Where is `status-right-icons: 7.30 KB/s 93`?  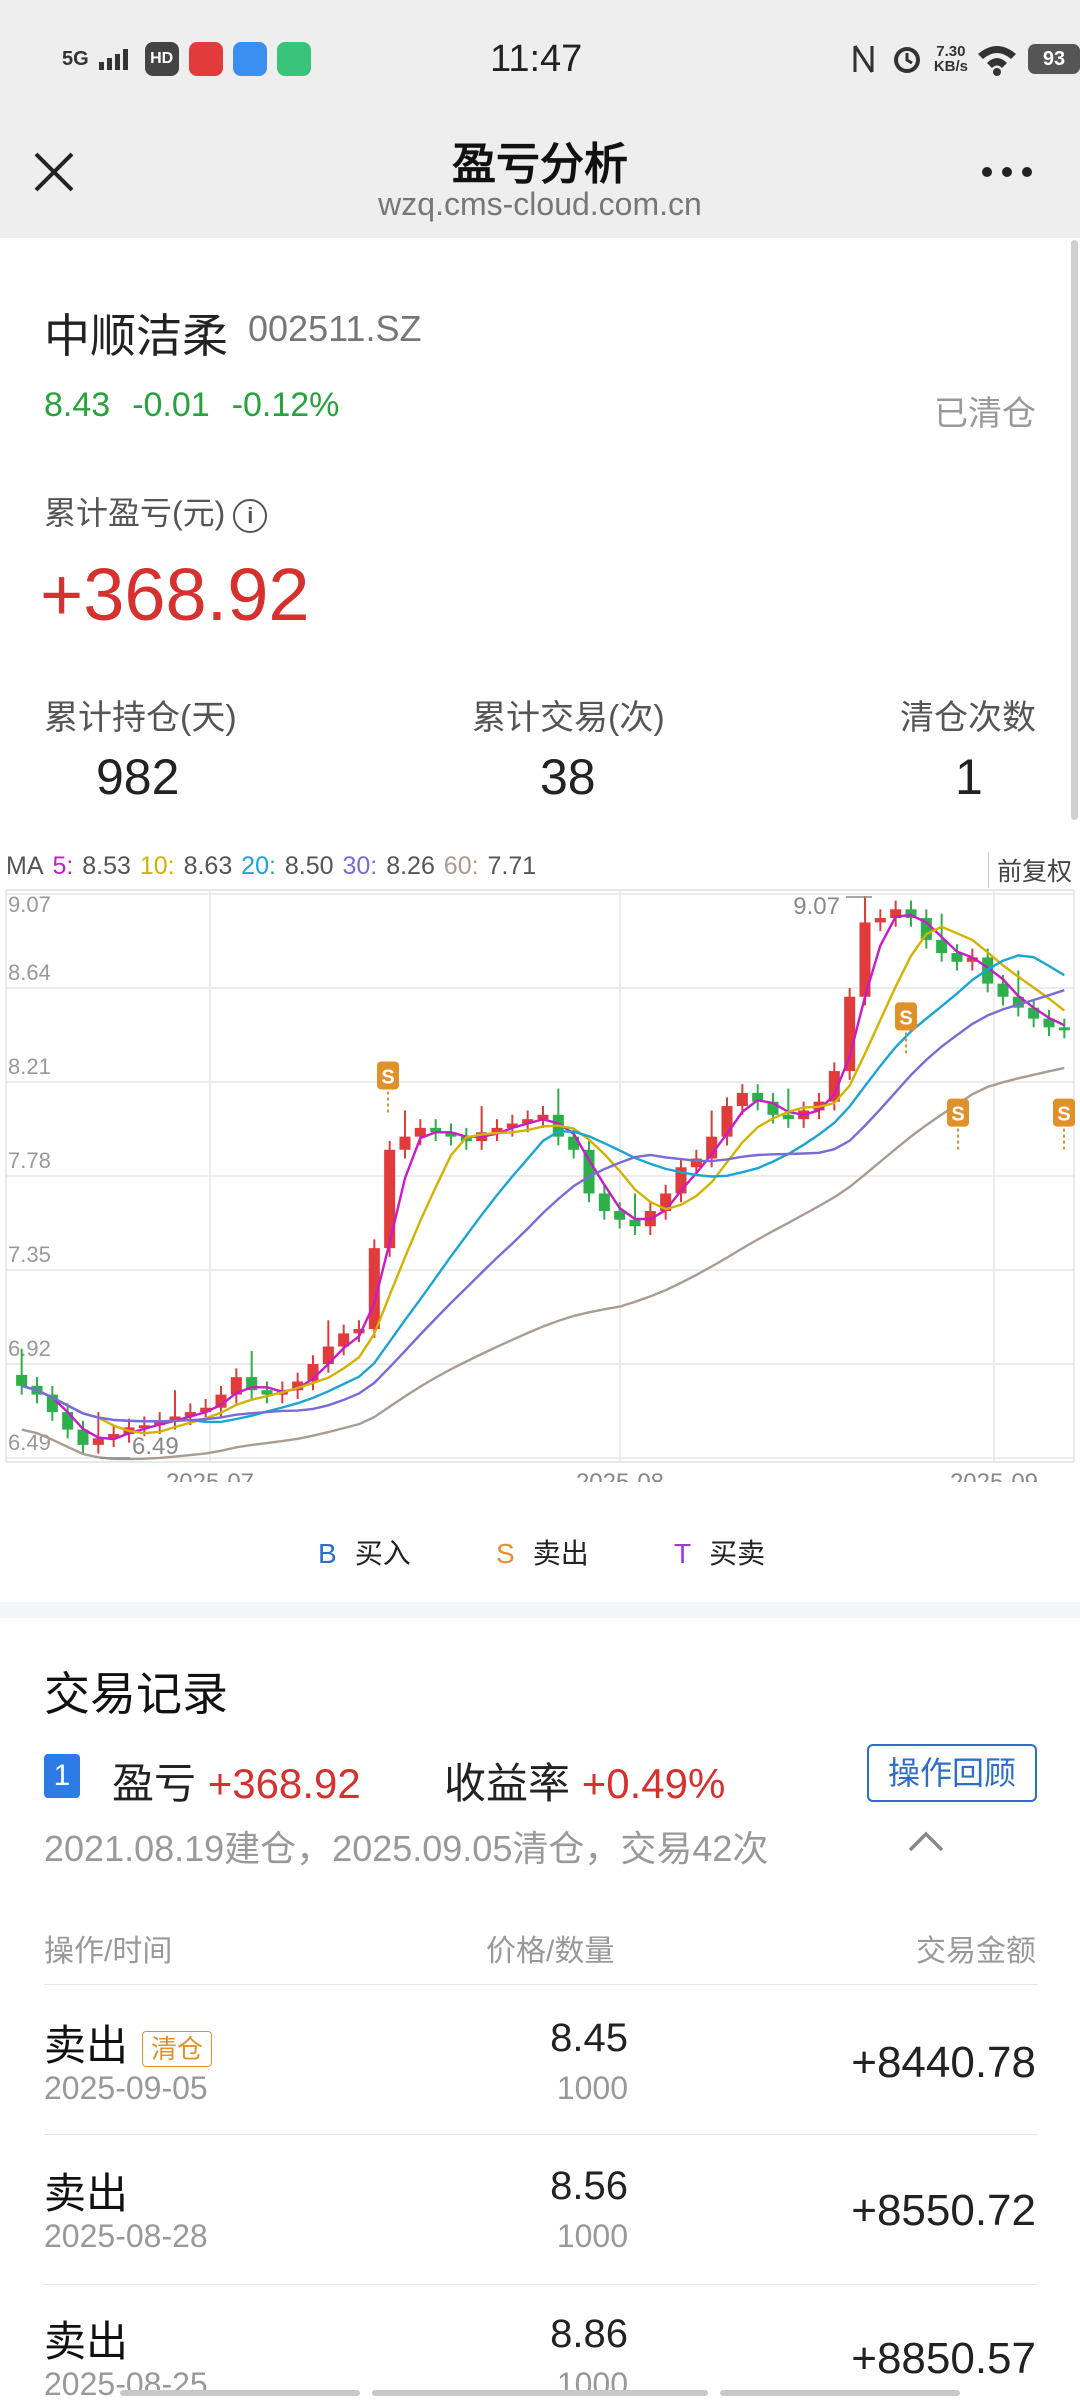 status-right-icons: 7.30 KB/s 93 is located at coordinates (965, 59).